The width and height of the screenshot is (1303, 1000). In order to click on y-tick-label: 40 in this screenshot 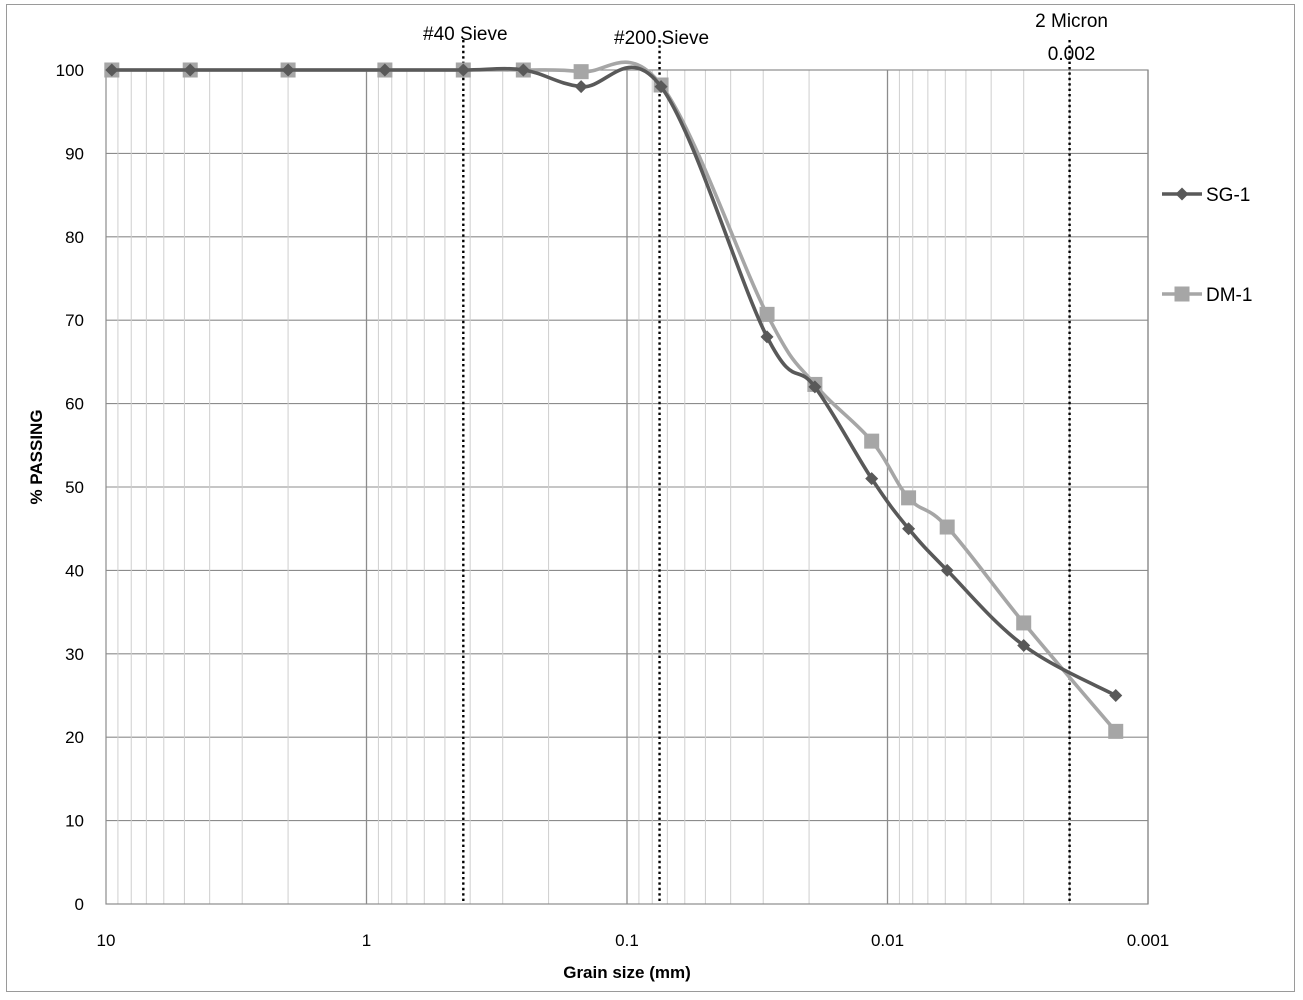, I will do `click(74, 570)`.